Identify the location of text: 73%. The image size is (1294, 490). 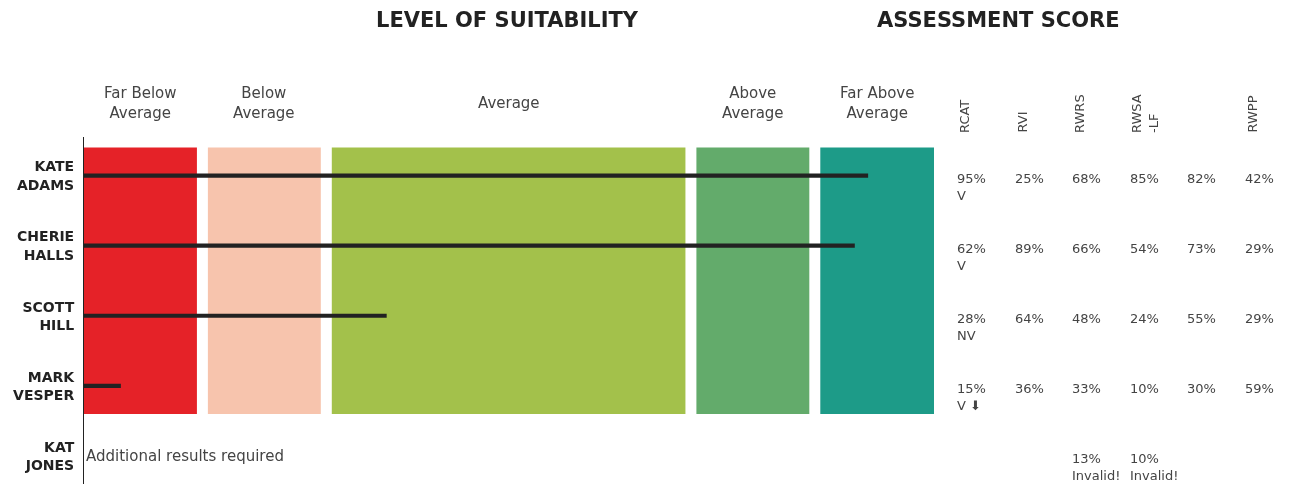
(1201, 248).